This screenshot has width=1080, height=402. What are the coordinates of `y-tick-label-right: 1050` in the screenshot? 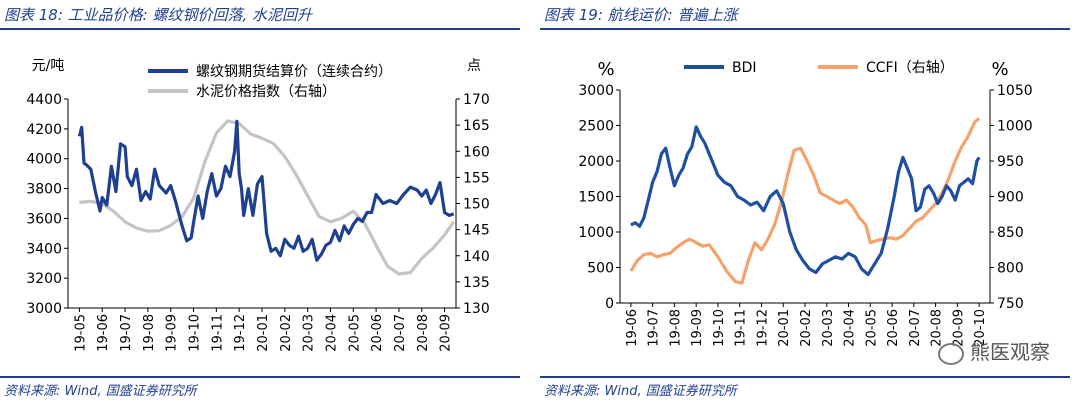 It's located at (1015, 91).